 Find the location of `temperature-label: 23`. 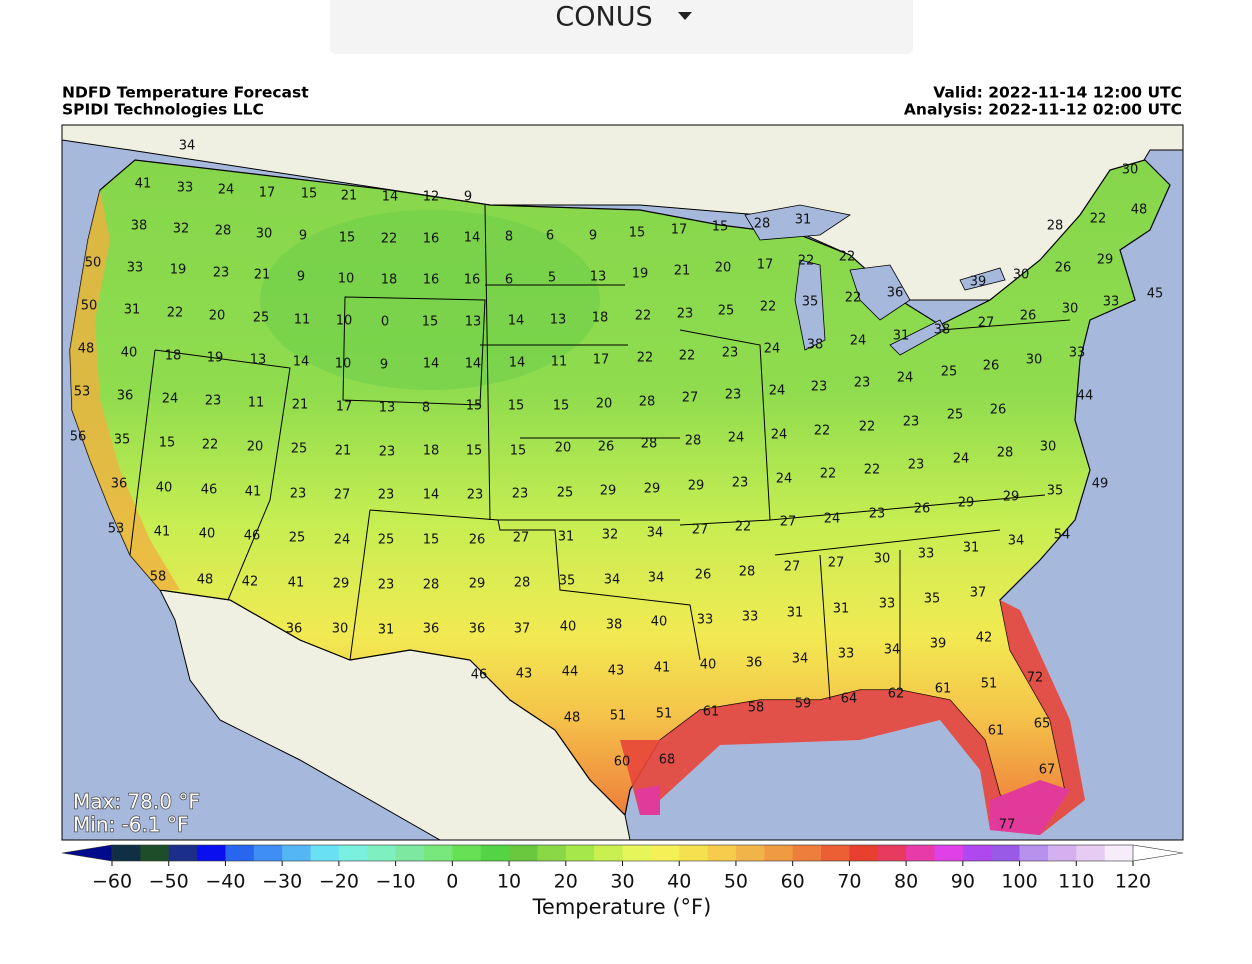

temperature-label: 23 is located at coordinates (733, 395).